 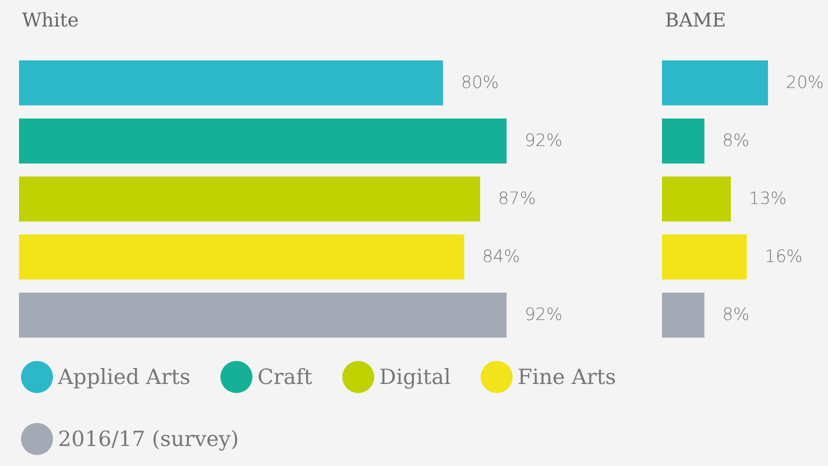 I want to click on data-label: 80%, so click(x=480, y=82).